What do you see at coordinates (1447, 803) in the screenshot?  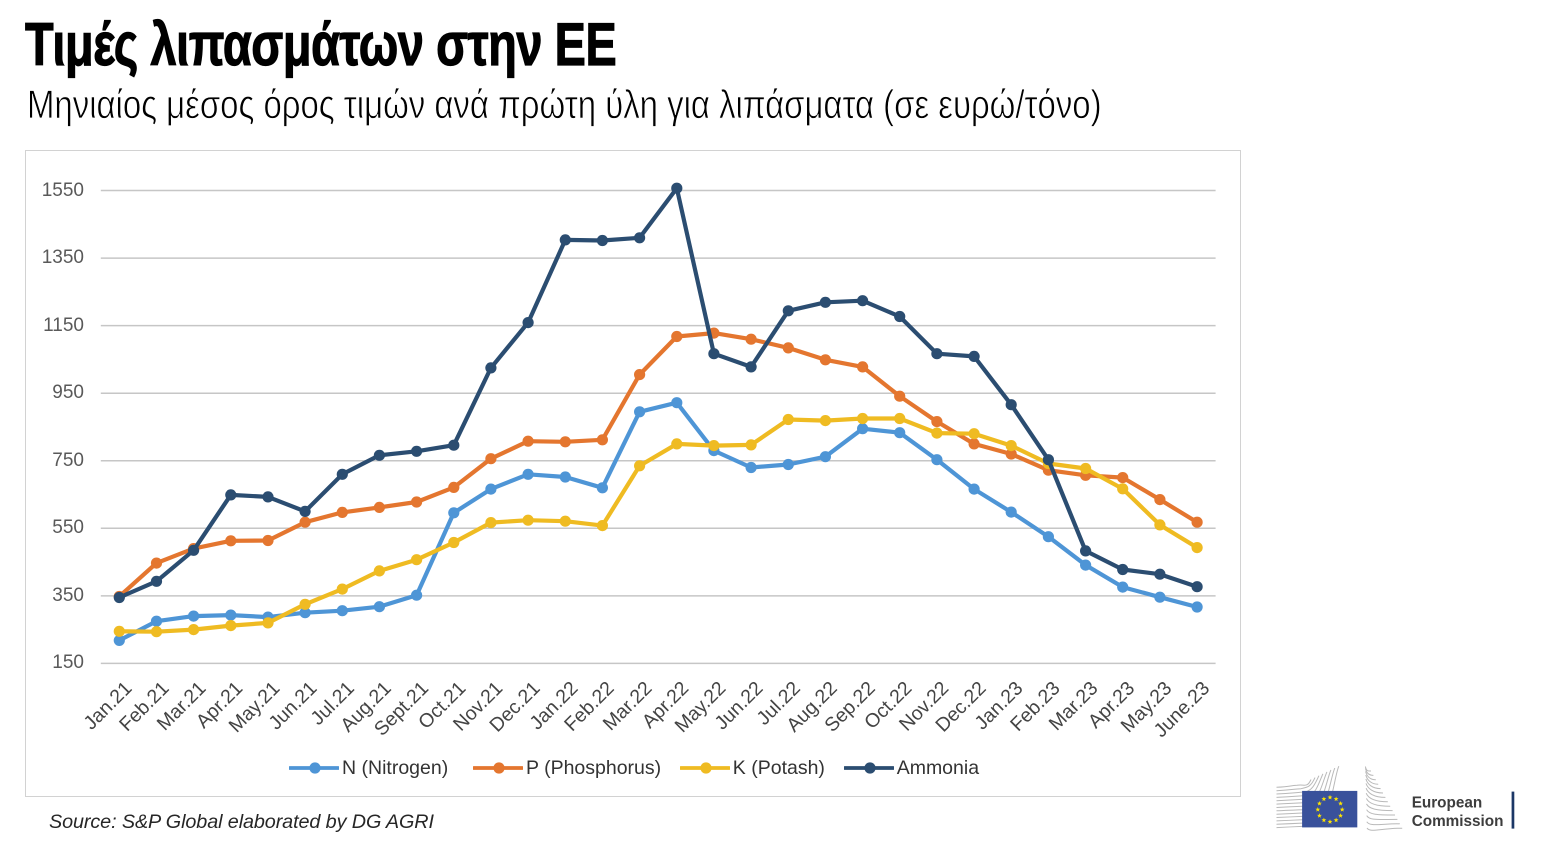 I see `svg-text: European` at bounding box center [1447, 803].